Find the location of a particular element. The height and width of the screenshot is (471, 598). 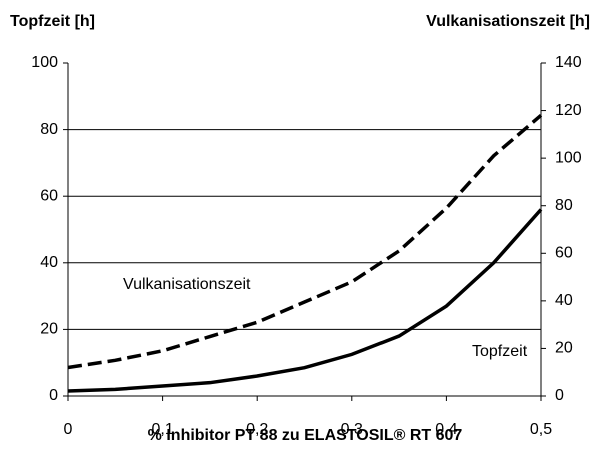

y2-tick-label: 20 is located at coordinates (564, 348).